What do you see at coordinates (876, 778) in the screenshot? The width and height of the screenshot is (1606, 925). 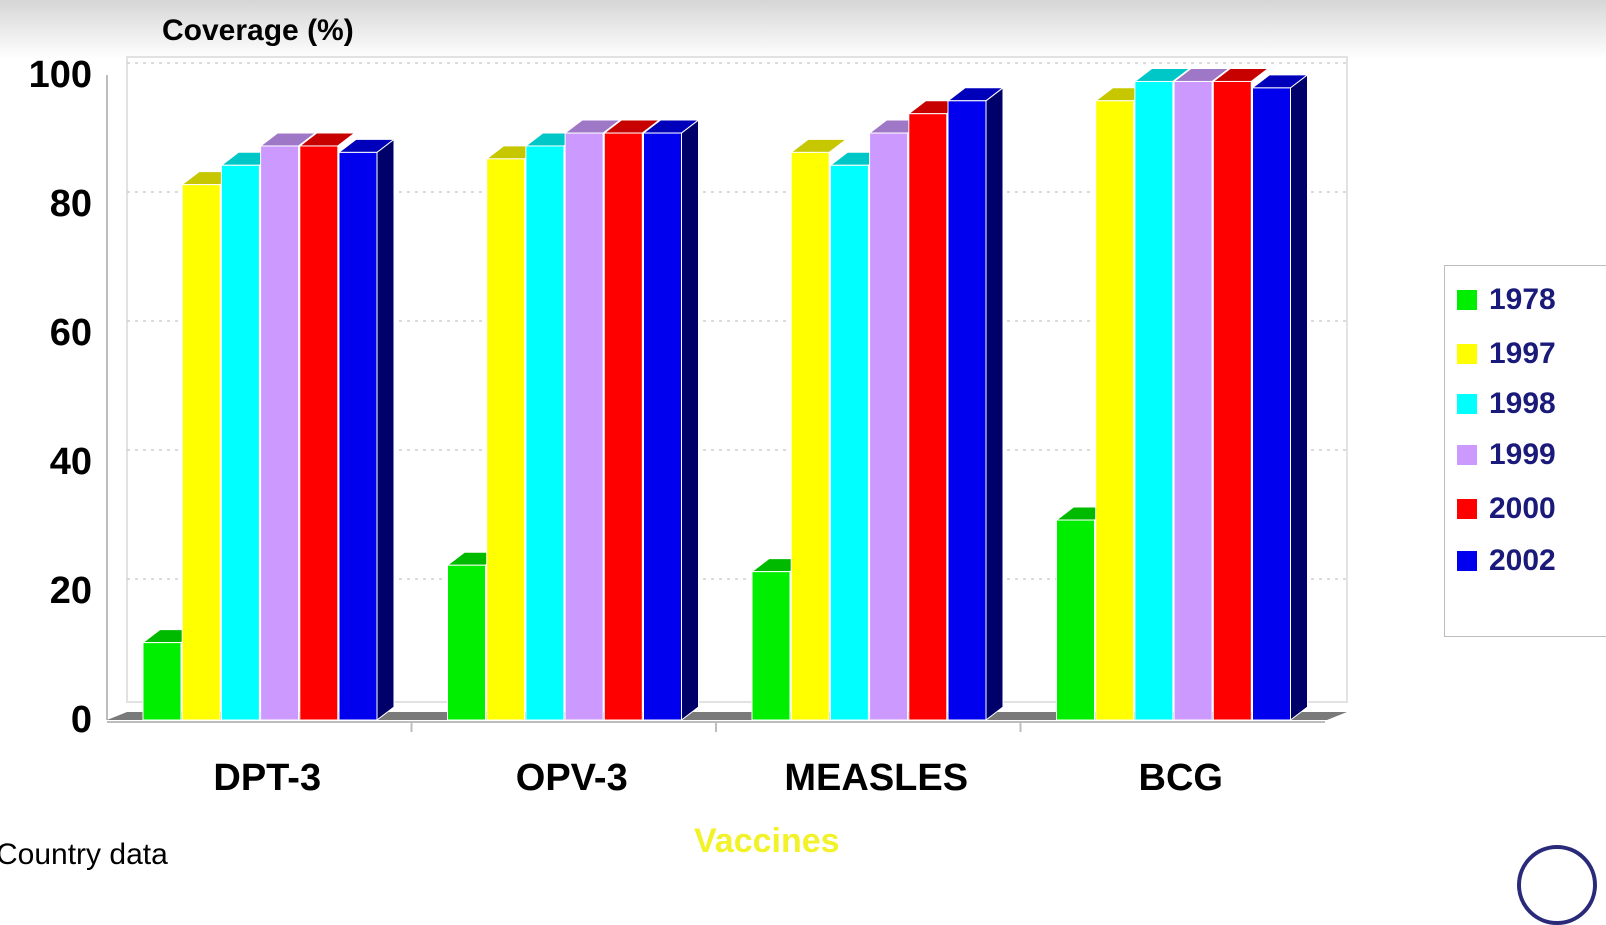 I see `x-tick-label: MEASLES` at bounding box center [876, 778].